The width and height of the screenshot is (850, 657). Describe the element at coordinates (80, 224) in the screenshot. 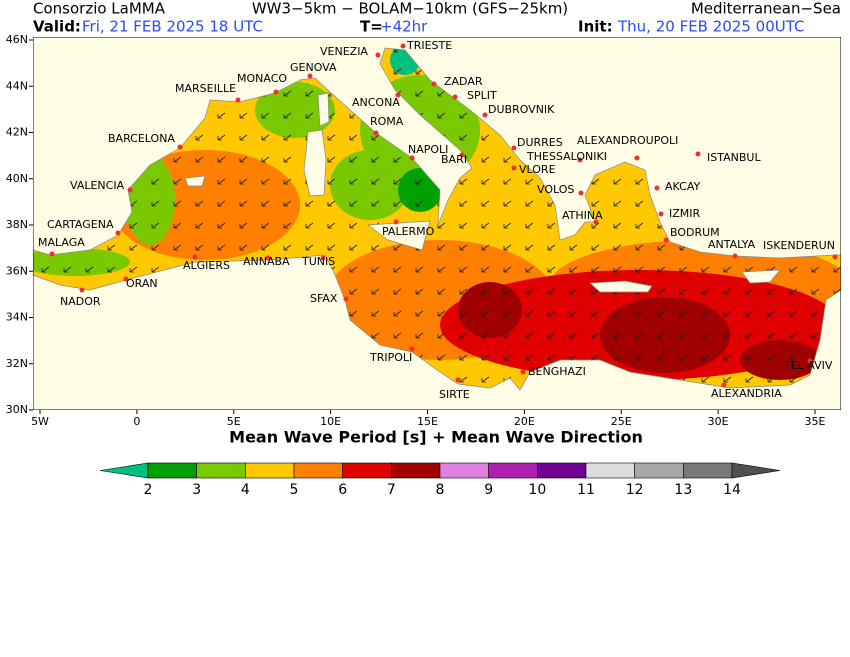

I see `city-label: CARTAGENA` at that location.